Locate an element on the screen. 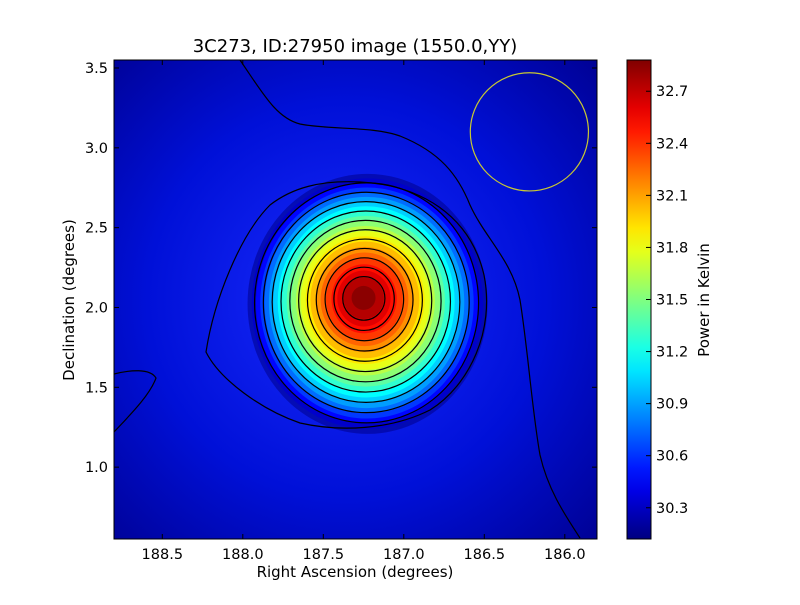 The image size is (800, 605). colorbar-tick-label: 31.8 is located at coordinates (672, 248).